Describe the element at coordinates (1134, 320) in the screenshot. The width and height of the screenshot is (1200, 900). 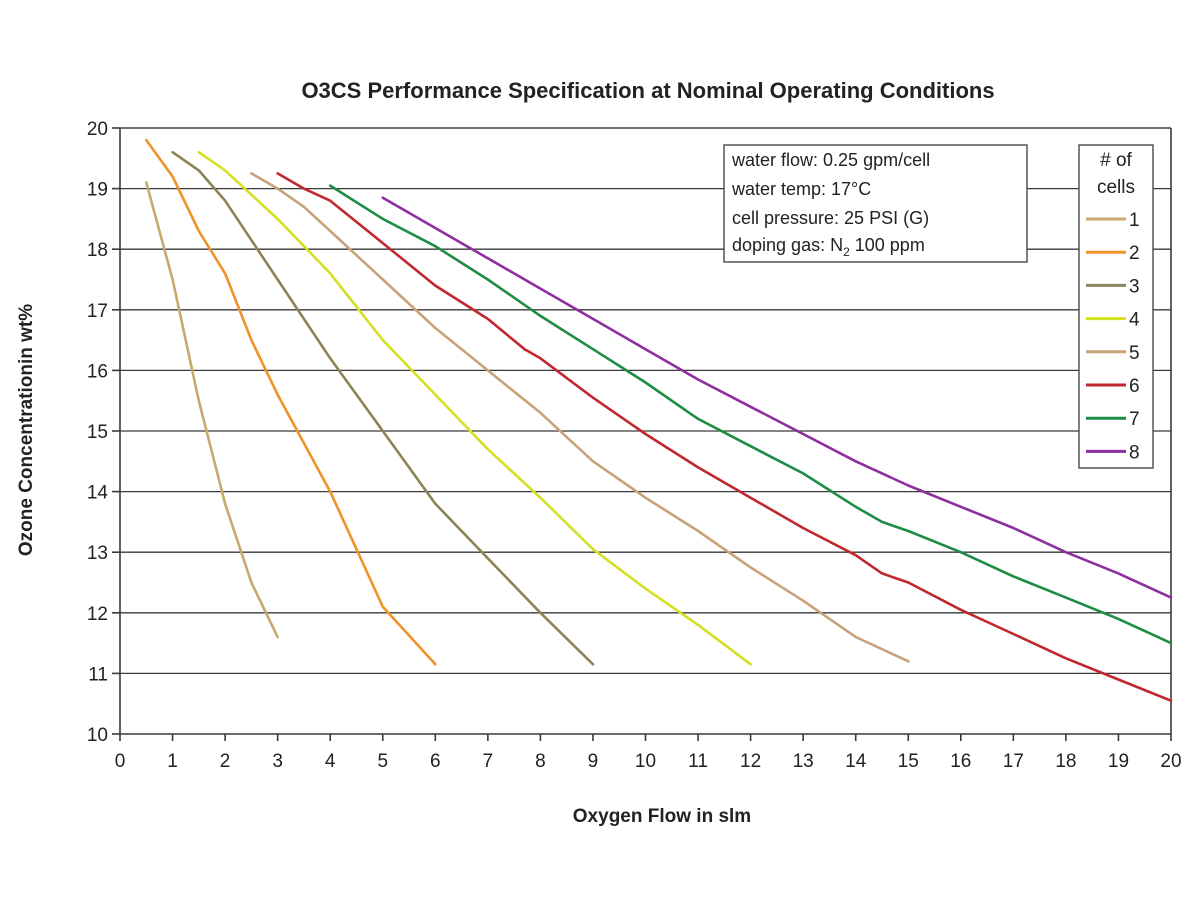
I see `legend-label: 4` at that location.